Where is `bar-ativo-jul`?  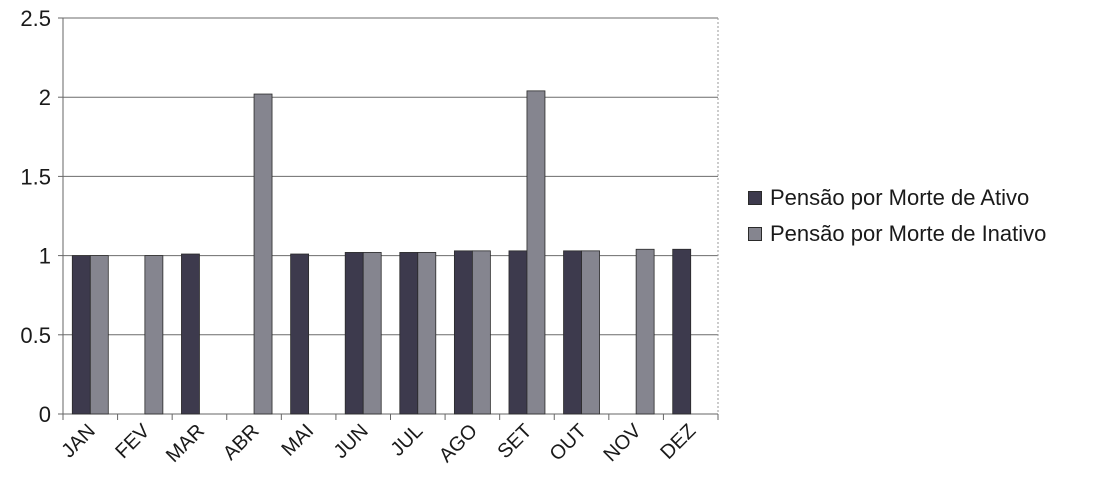
bar-ativo-jul is located at coordinates (409, 333).